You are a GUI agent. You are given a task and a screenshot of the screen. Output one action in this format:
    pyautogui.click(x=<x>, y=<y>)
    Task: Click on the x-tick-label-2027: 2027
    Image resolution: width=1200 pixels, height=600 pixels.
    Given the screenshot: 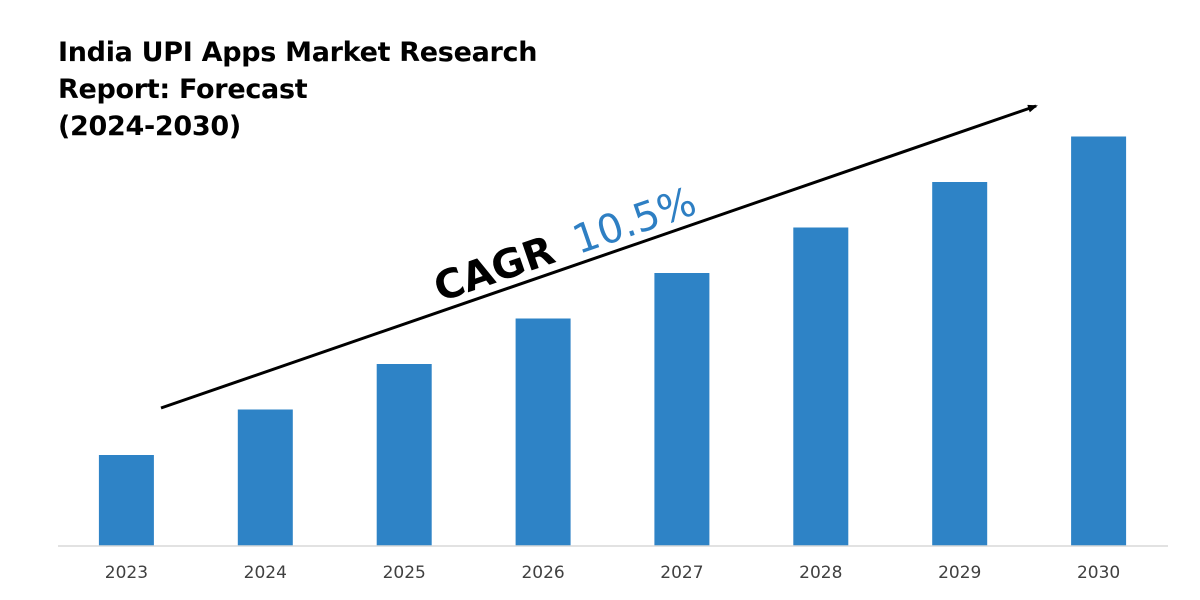 What is the action you would take?
    pyautogui.click(x=681, y=573)
    